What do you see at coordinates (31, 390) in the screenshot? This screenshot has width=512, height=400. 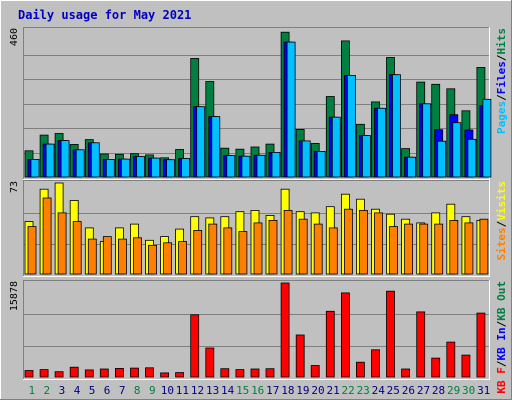 I see `x-tick-label: 1` at bounding box center [31, 390].